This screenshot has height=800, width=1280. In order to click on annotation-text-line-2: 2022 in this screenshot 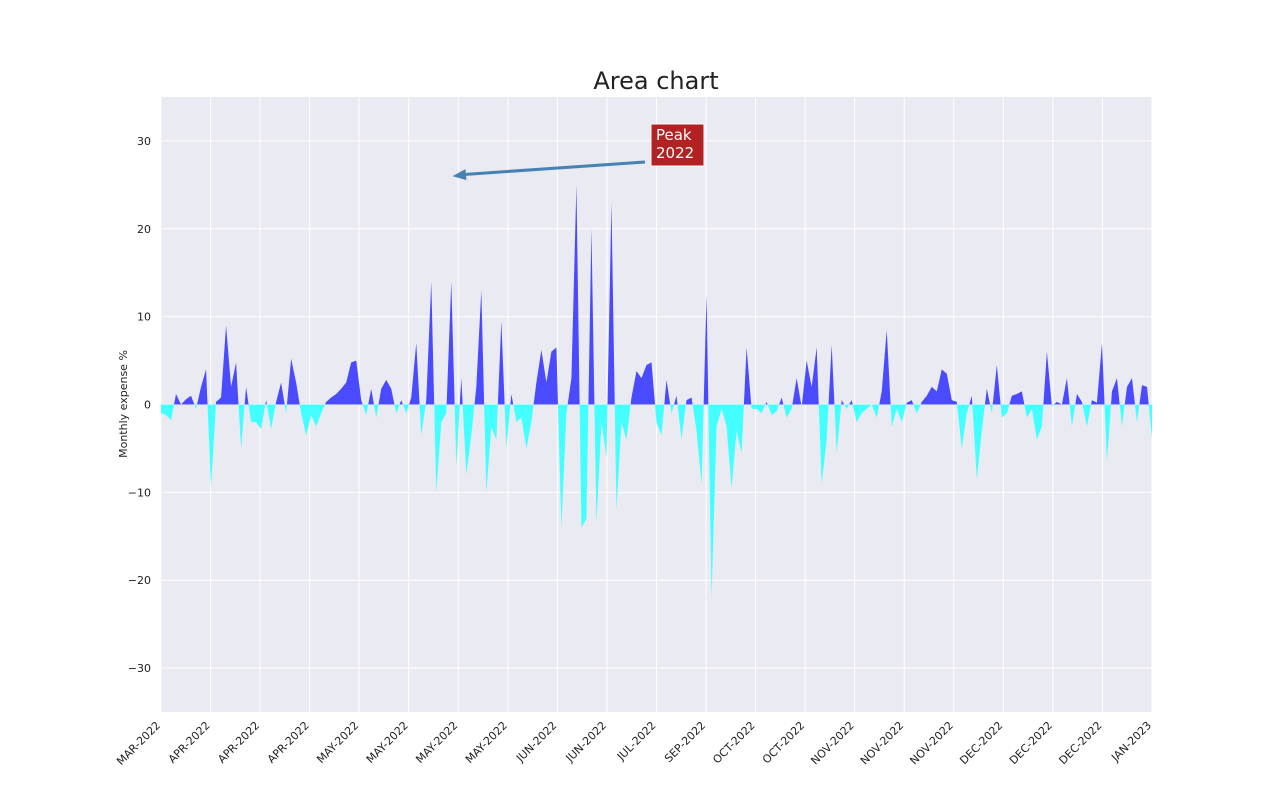, I will do `click(675, 153)`.